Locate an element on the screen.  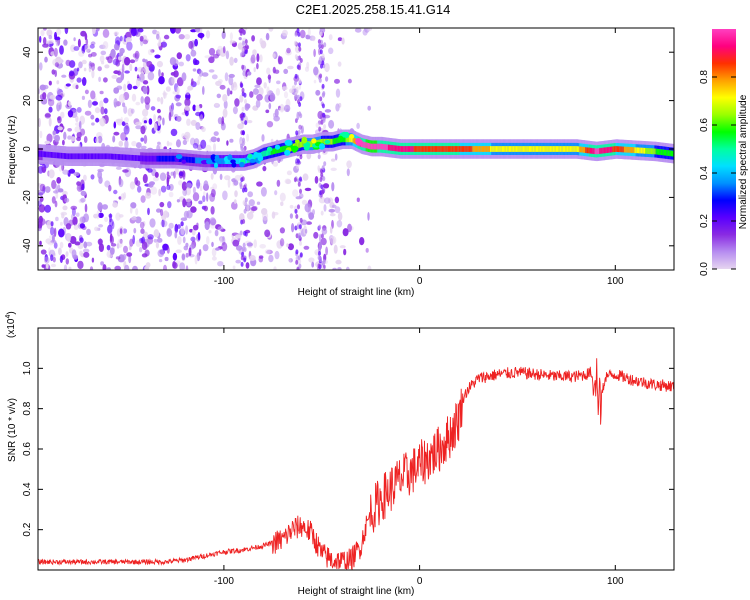
colorbar-tick-label: 0.0 is located at coordinates (704, 269).